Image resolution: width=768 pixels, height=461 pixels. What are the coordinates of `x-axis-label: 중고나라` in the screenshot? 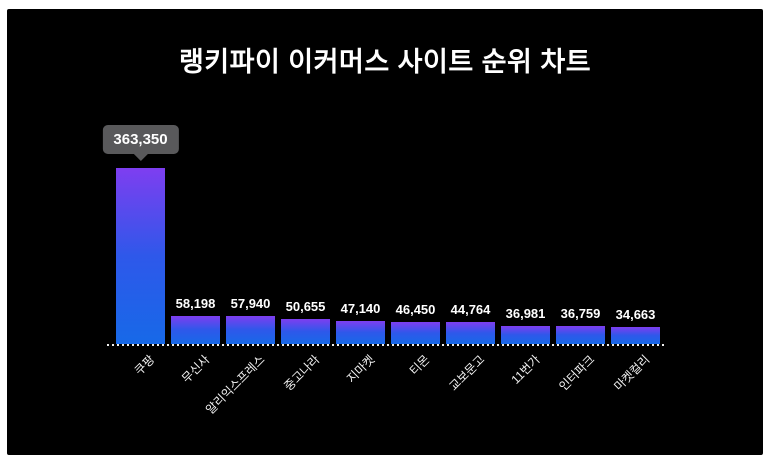 It's located at (302, 373).